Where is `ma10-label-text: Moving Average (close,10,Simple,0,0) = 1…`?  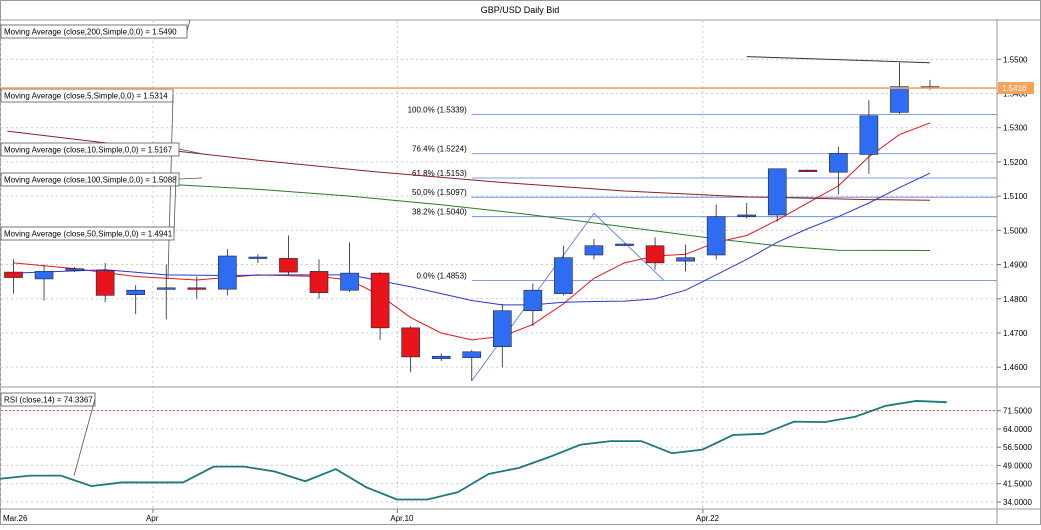
ma10-label-text: Moving Average (close,10,Simple,0,0) = 1… is located at coordinates (88, 150).